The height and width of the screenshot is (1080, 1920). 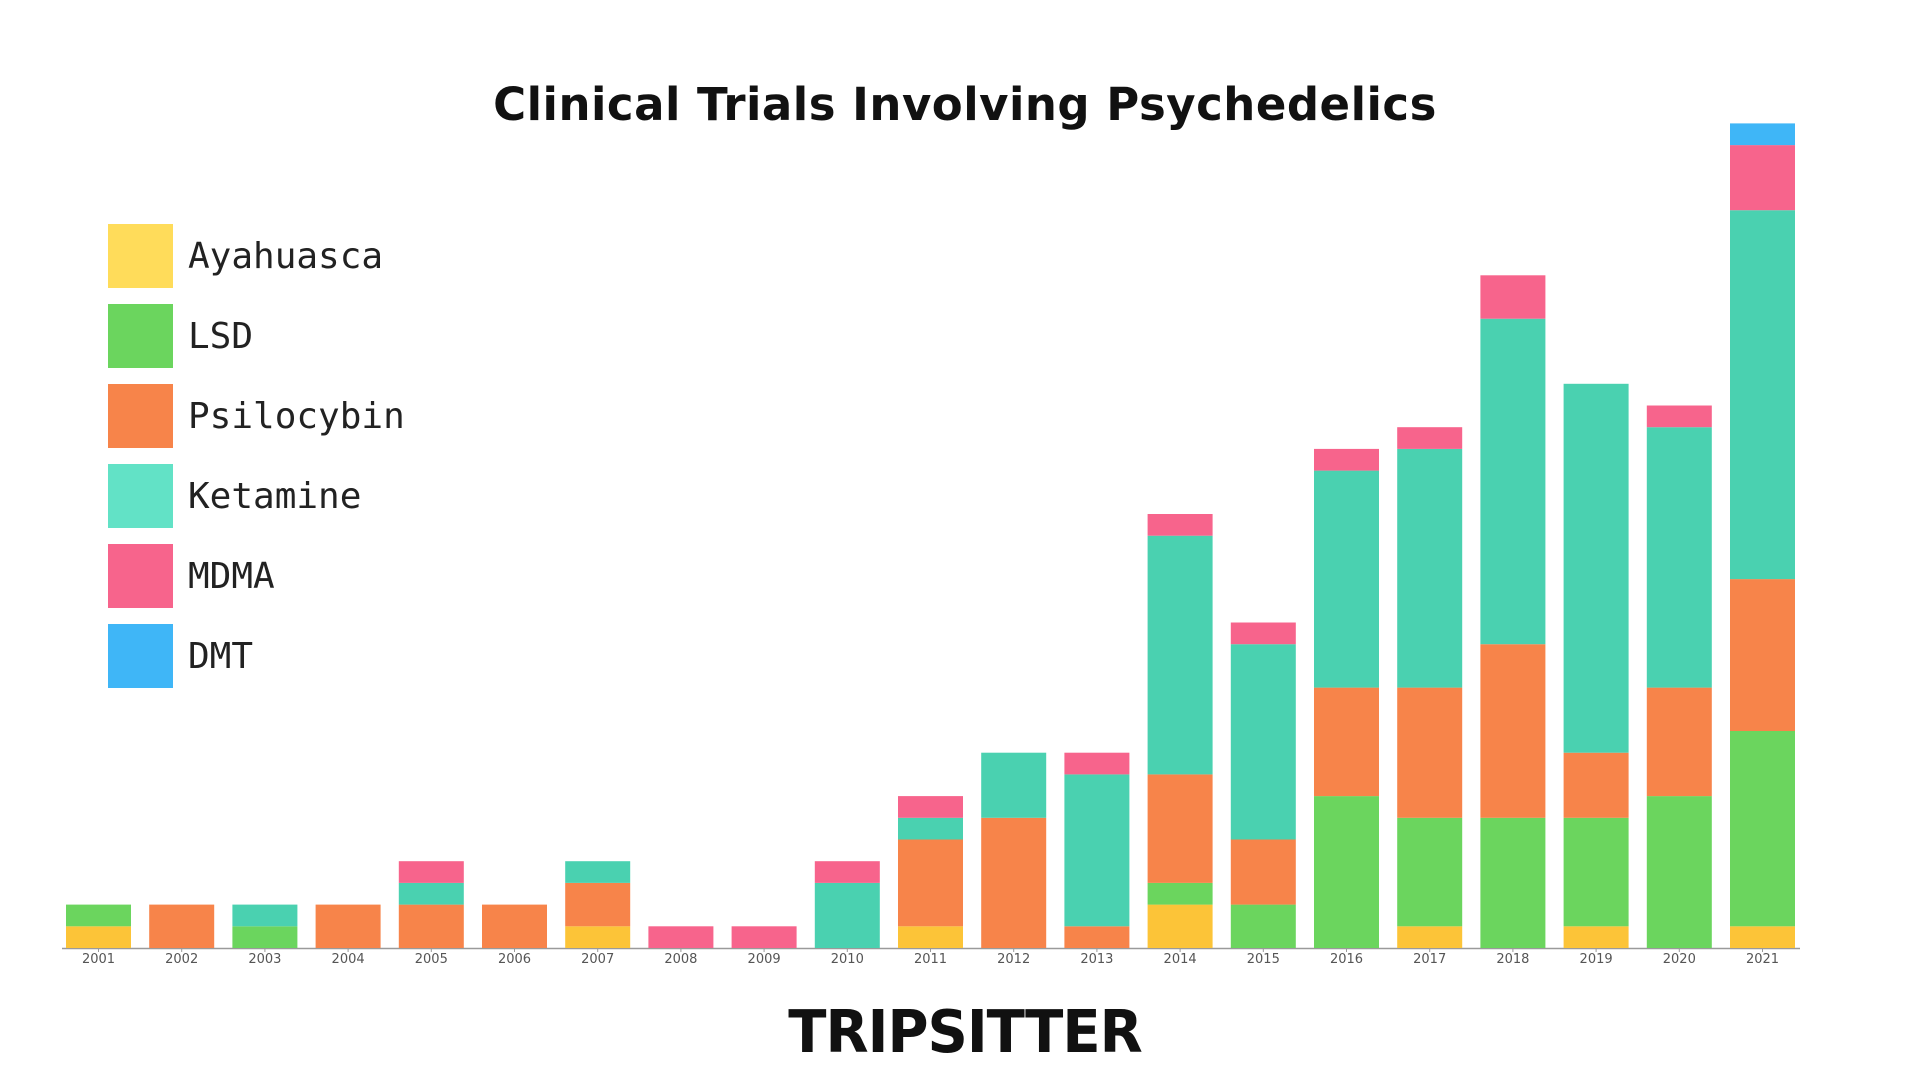 I want to click on bar-ayahuasca-2019, so click(x=1596, y=937).